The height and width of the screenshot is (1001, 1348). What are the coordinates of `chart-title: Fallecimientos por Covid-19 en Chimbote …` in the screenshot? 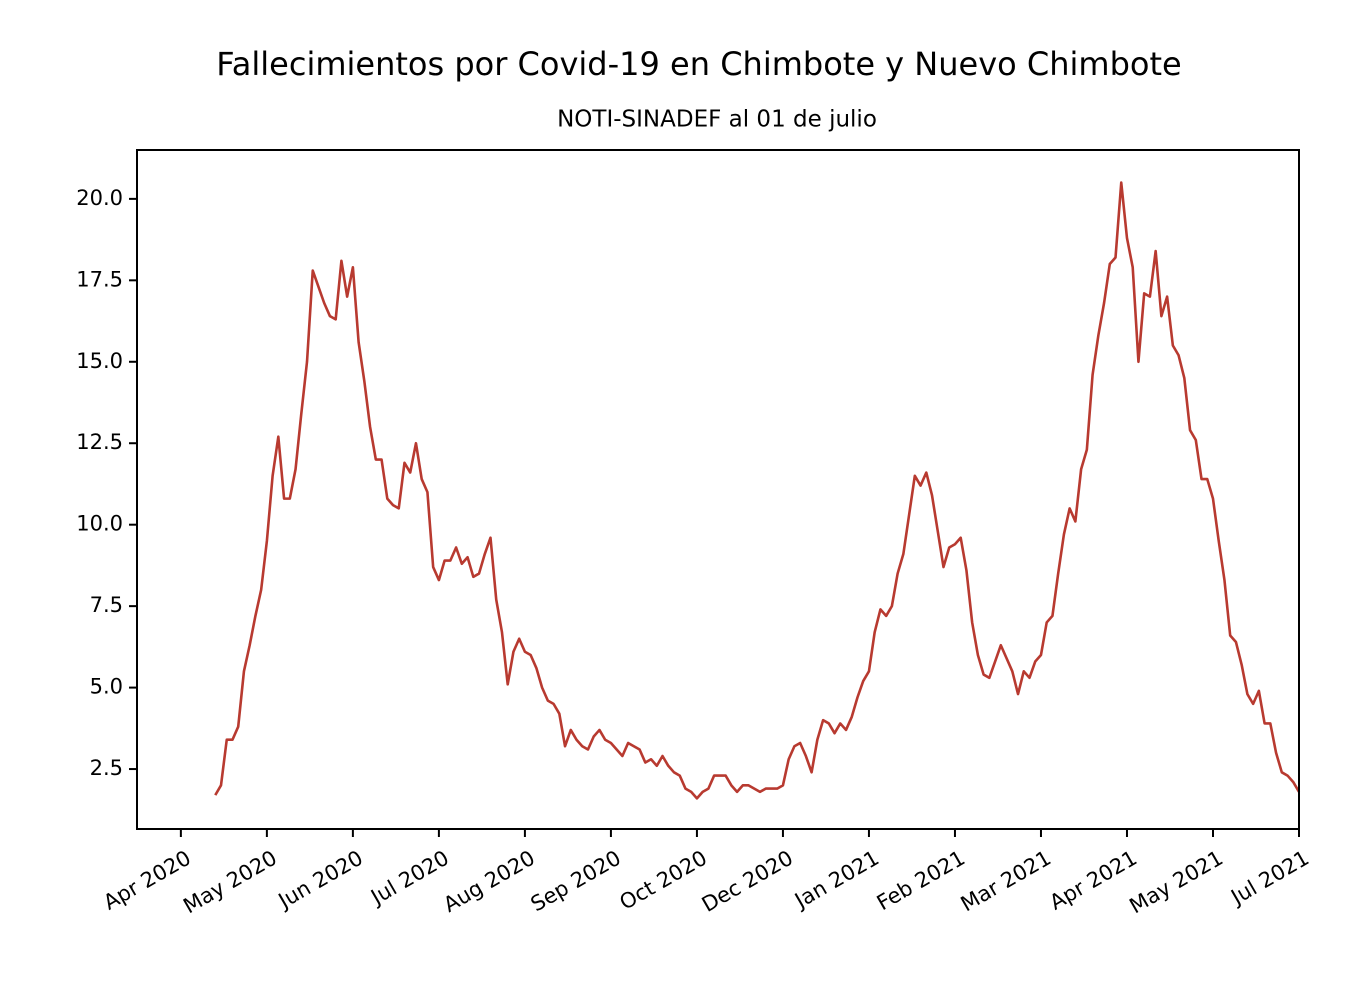 It's located at (698, 64).